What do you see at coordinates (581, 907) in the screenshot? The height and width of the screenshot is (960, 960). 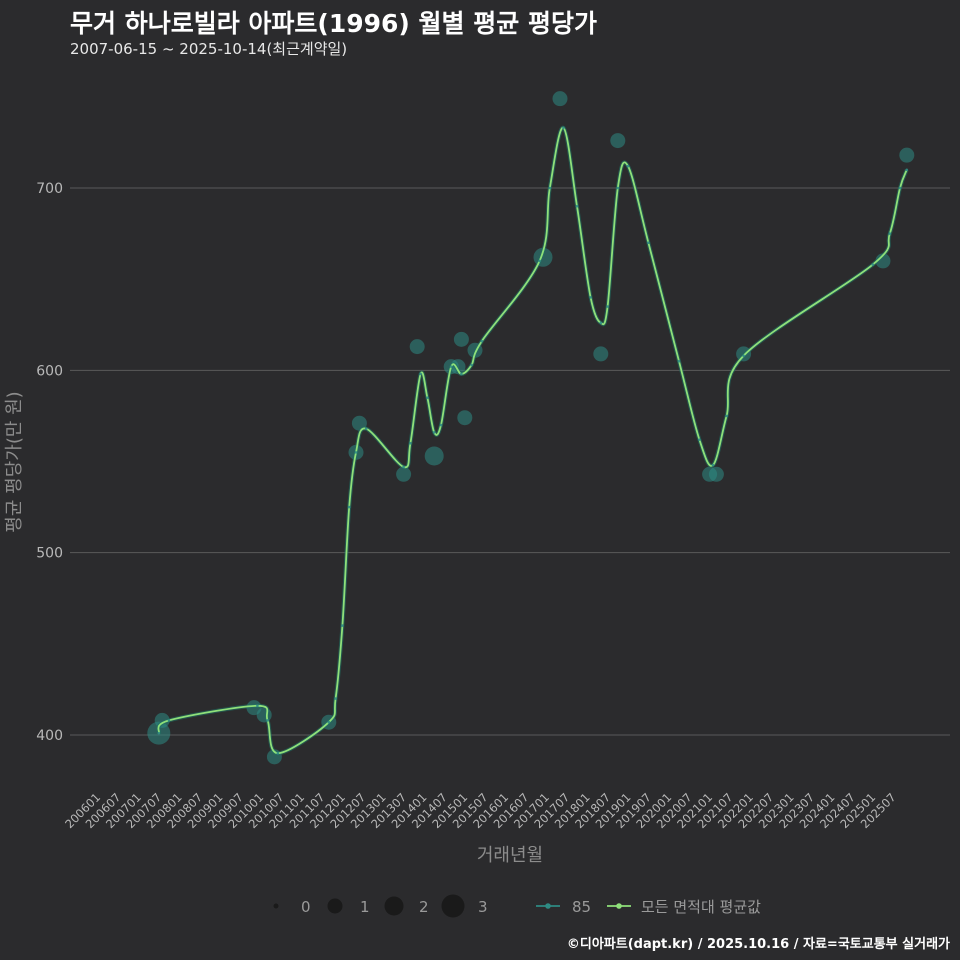 I see `legend-85-label: 85` at bounding box center [581, 907].